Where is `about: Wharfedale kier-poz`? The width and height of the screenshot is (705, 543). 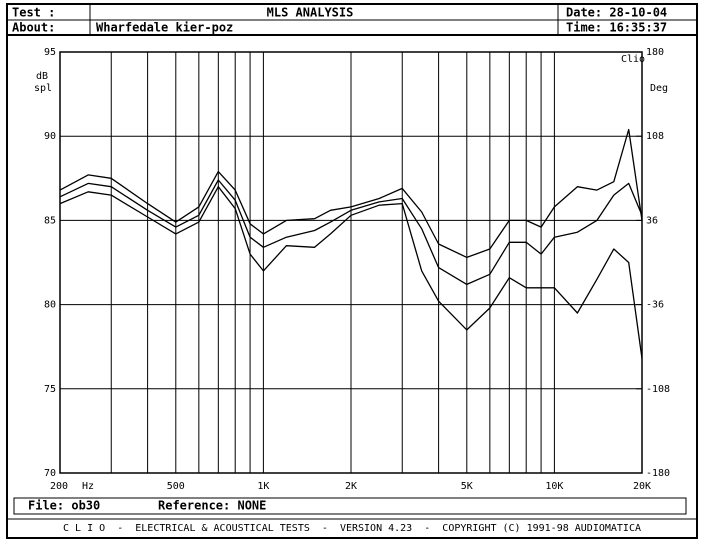
about: Wharfedale kier-poz is located at coordinates (164, 28).